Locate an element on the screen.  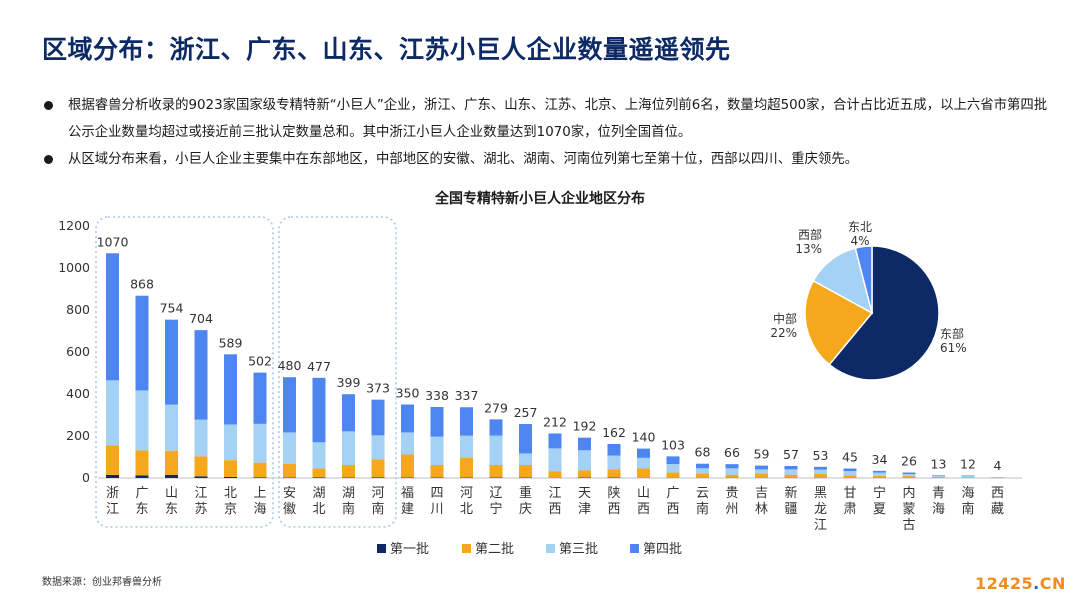
category-label: 青海 is located at coordinates (938, 501).